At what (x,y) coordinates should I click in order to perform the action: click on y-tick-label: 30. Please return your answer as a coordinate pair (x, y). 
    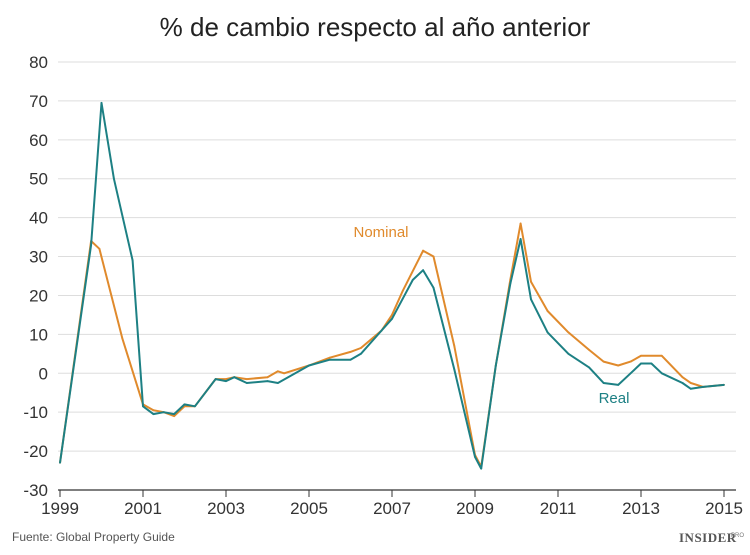
    Looking at the image, I should click on (38, 257).